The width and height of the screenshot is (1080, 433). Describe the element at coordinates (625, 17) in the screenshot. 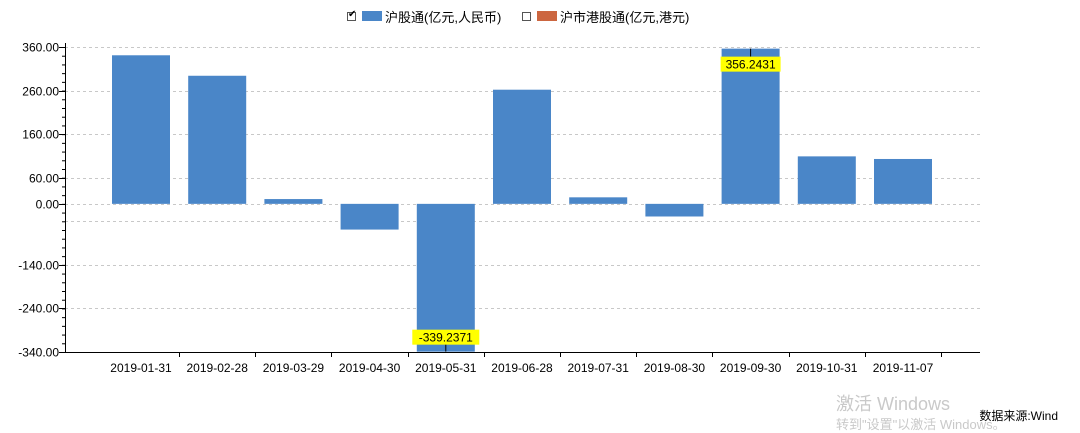

I see `legend-label: 沪市港股通(亿元,港元)` at that location.